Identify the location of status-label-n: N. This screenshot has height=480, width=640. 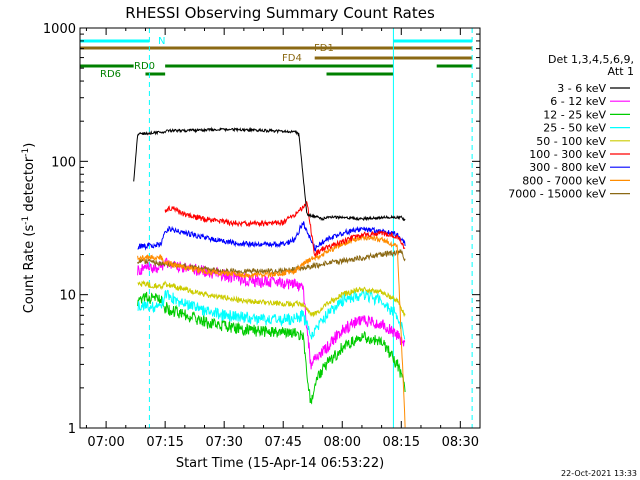
(161, 41).